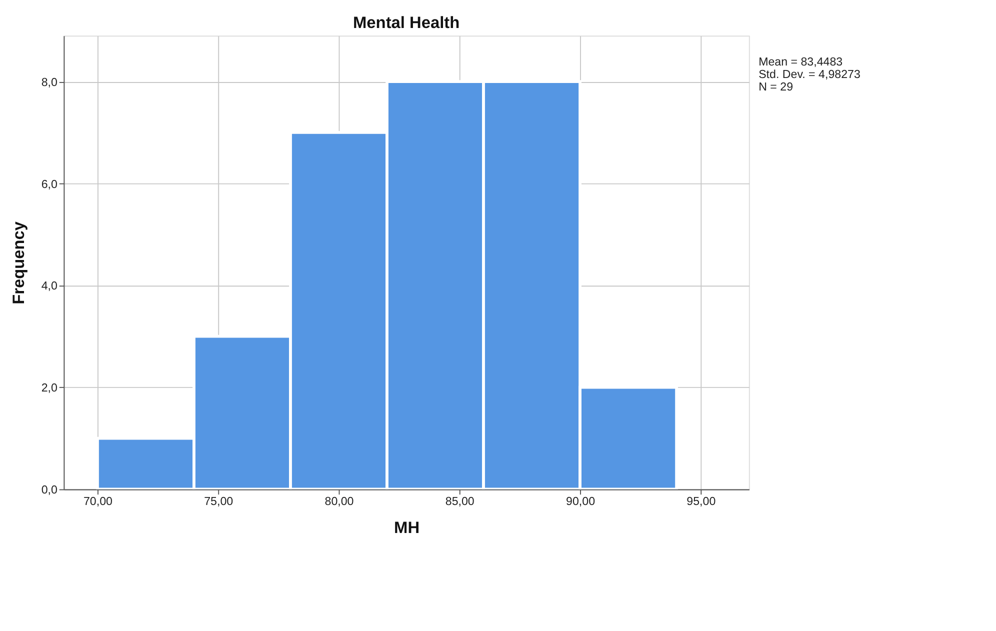 The width and height of the screenshot is (996, 631). What do you see at coordinates (407, 528) in the screenshot?
I see `x-axis-title: MH` at bounding box center [407, 528].